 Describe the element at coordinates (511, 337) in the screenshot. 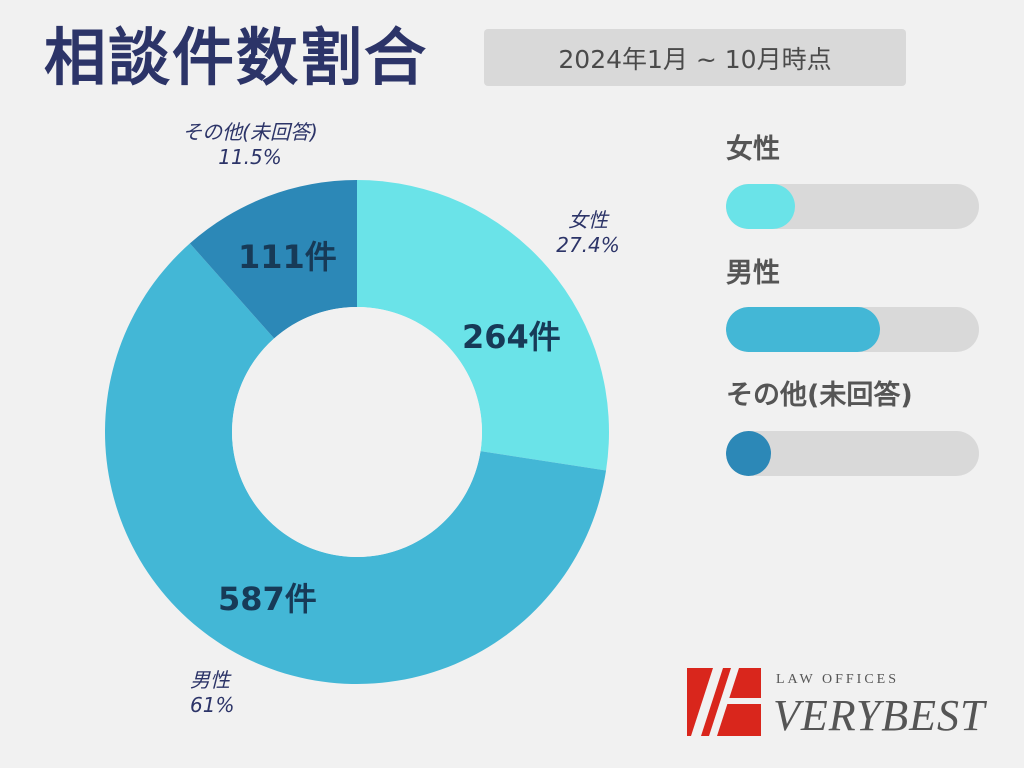

I see `data-label-female: 264件` at that location.